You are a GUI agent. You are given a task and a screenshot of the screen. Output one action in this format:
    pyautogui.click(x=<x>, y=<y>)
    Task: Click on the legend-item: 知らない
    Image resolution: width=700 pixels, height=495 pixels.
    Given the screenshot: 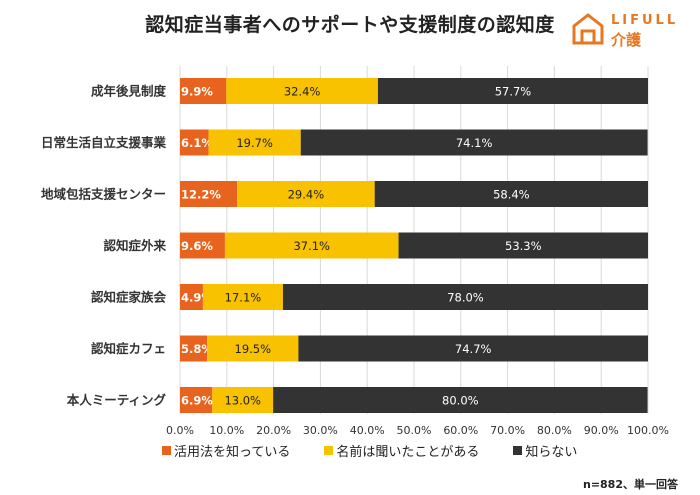 What is the action you would take?
    pyautogui.click(x=545, y=450)
    